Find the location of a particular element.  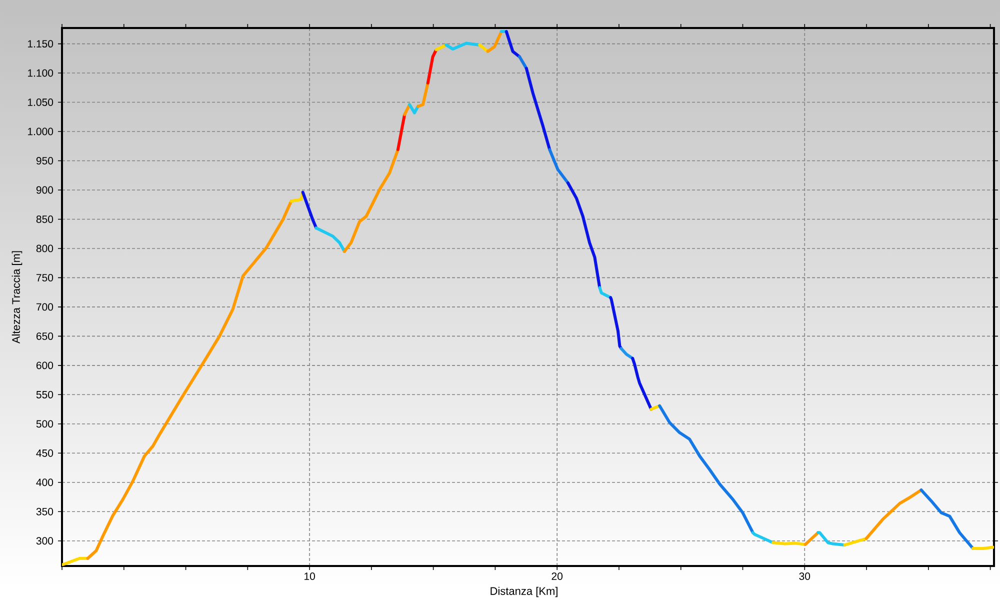

y-tick-label: 450 is located at coordinates (45, 453).